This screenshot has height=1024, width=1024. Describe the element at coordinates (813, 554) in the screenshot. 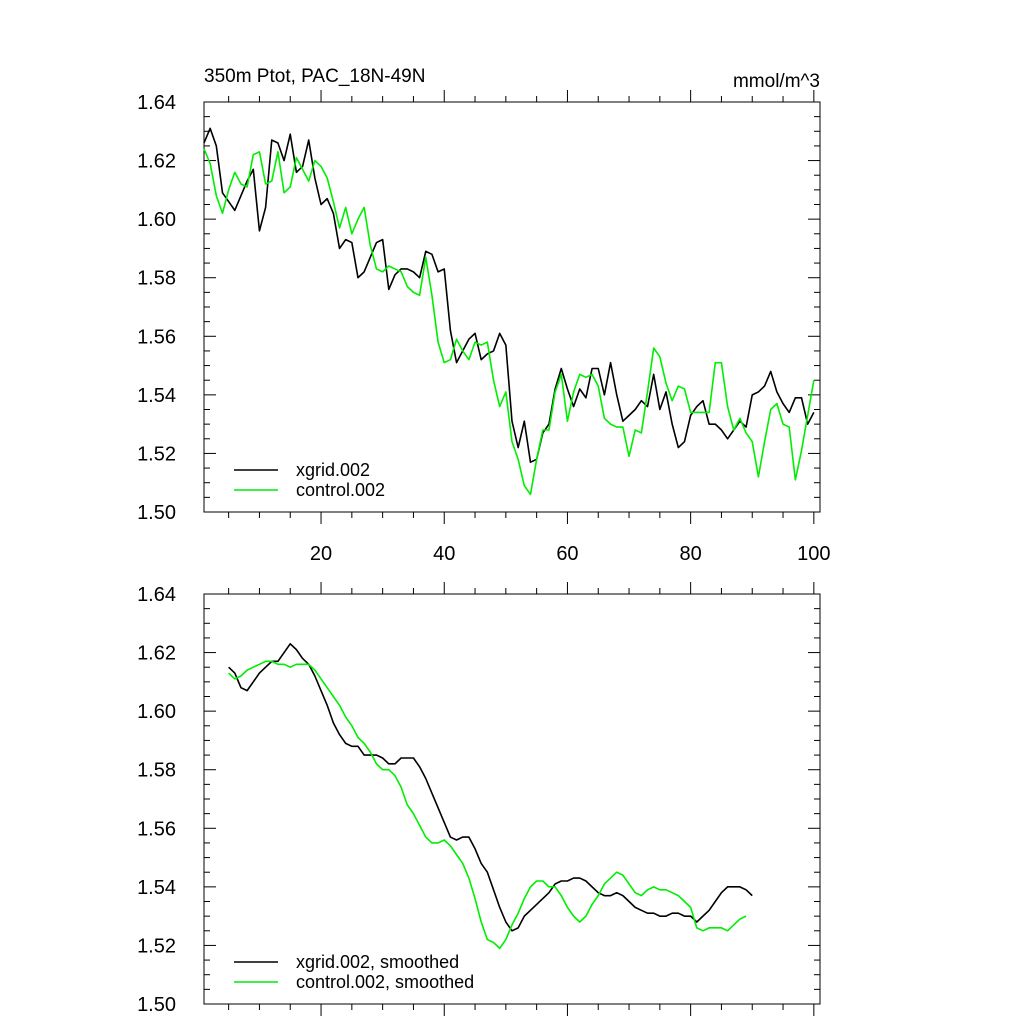

I see `x-tick-label: 100` at that location.